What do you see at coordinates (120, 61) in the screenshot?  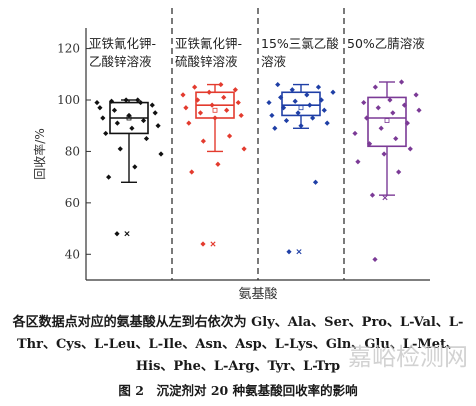 I see `group-label: 乙酸锌溶液` at bounding box center [120, 61].